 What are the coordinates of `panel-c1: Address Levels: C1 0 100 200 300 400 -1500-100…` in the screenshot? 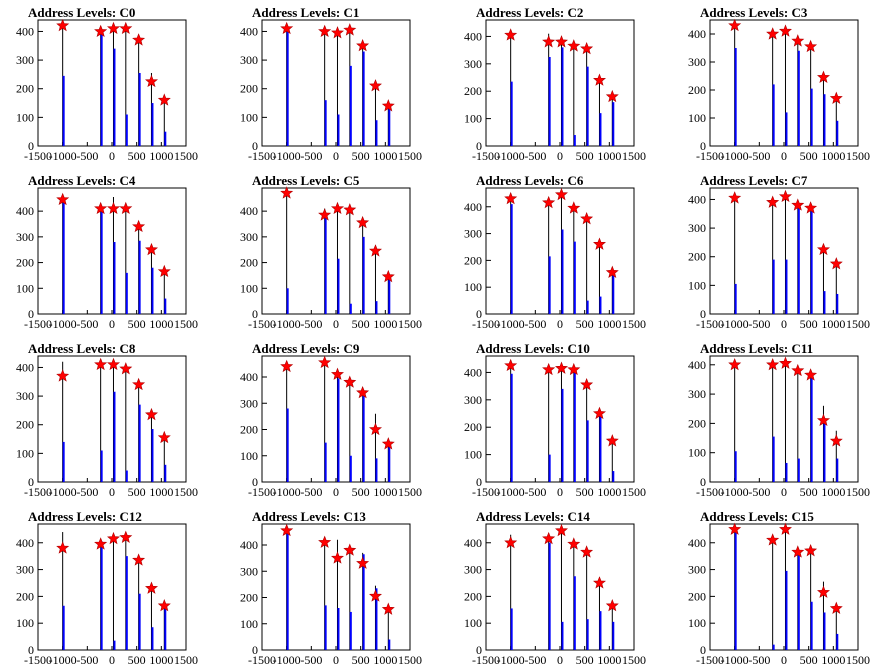 It's located at (331, 84).